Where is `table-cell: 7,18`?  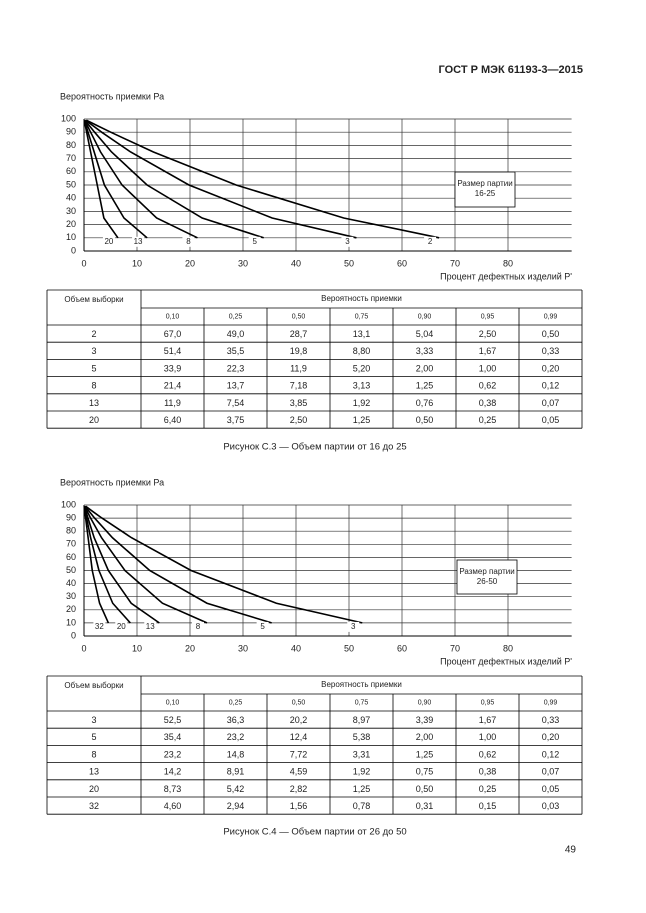 table-cell: 7,18 is located at coordinates (299, 386).